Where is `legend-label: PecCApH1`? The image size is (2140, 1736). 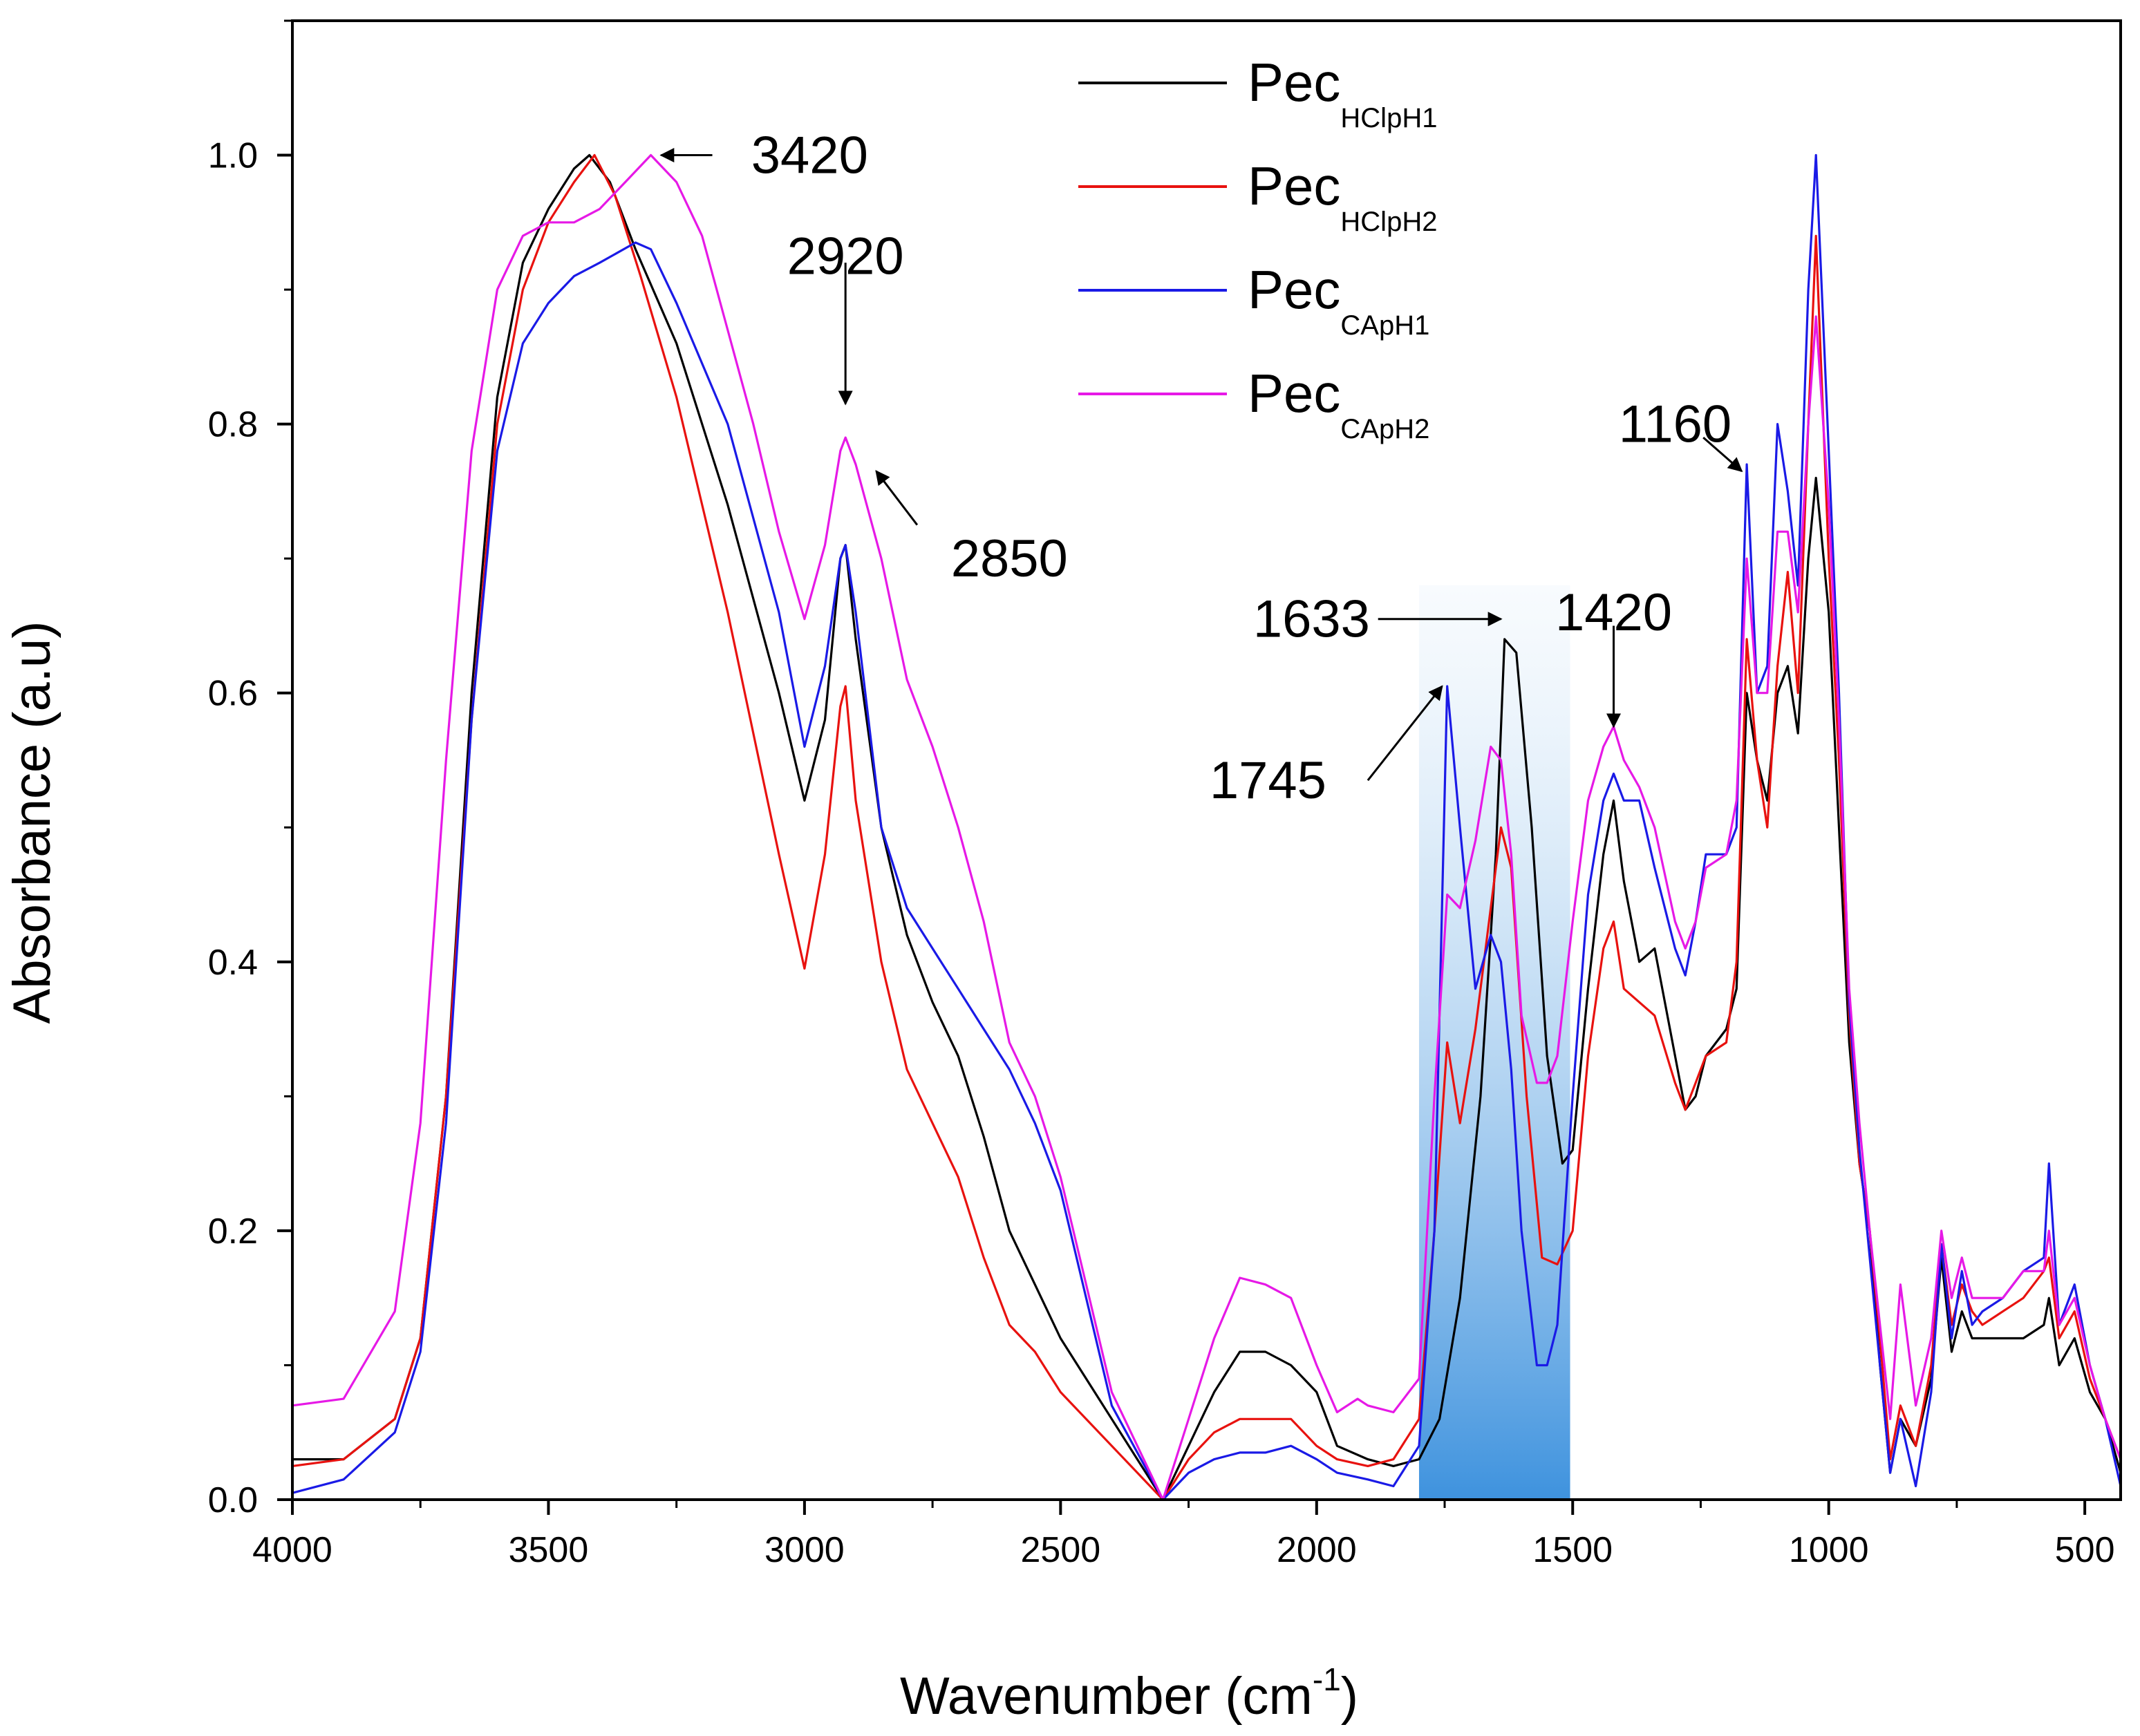
legend-label: PecCApH1 is located at coordinates (1338, 300).